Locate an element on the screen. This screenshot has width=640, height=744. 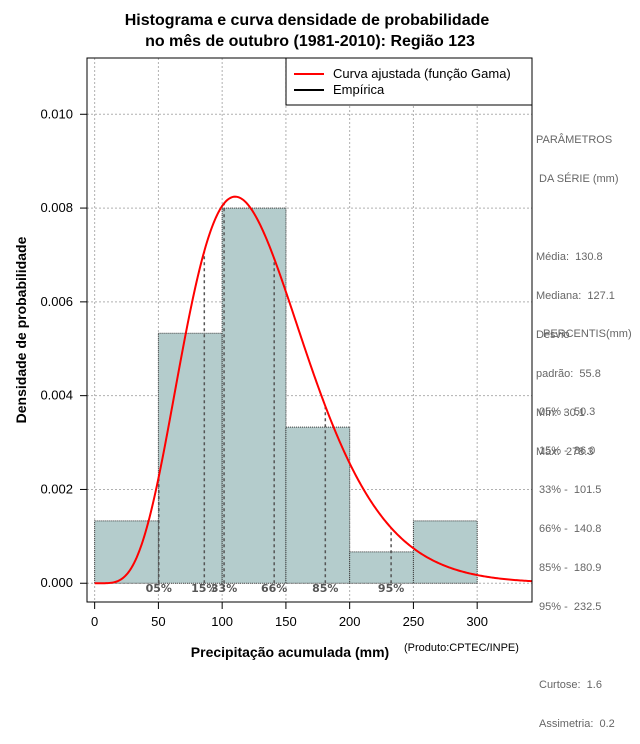
percentile-label: 15% is located at coordinates (204, 588).